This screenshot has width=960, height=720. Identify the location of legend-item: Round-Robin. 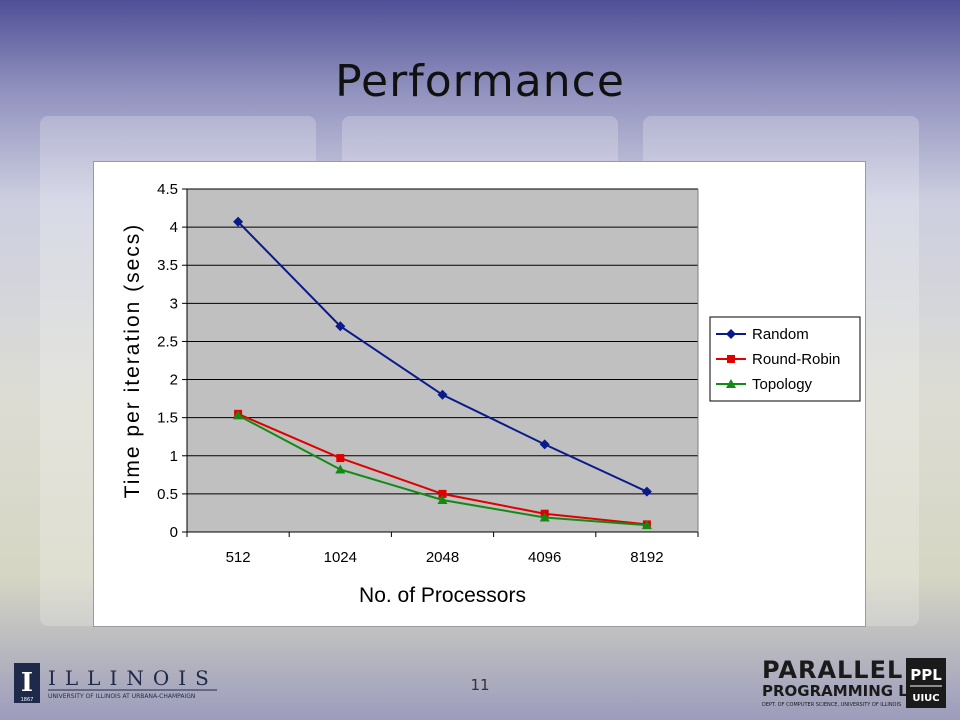
(778, 359).